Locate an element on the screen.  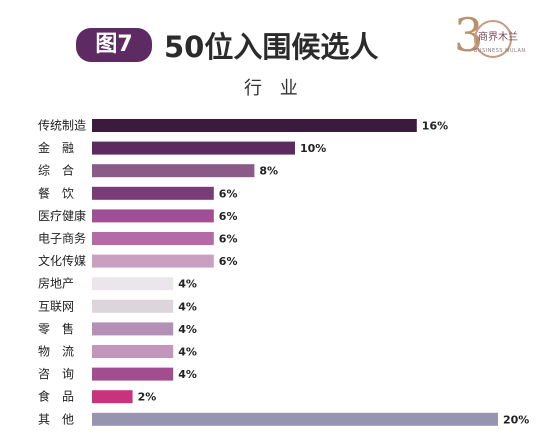
bar-row: 金 融 10% is located at coordinates (182, 147).